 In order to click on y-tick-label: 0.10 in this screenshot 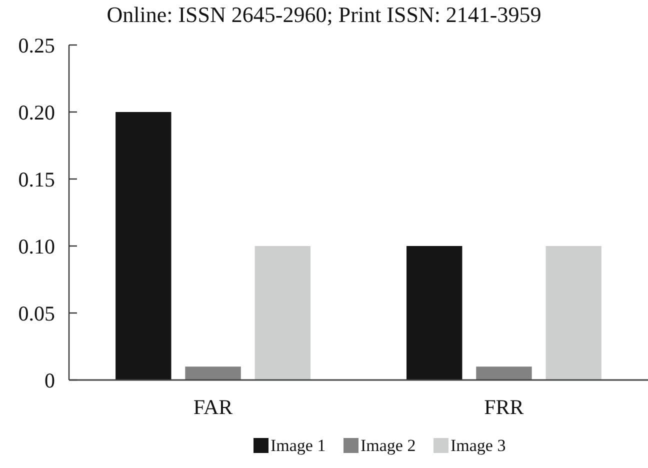, I will do `click(36, 246)`.